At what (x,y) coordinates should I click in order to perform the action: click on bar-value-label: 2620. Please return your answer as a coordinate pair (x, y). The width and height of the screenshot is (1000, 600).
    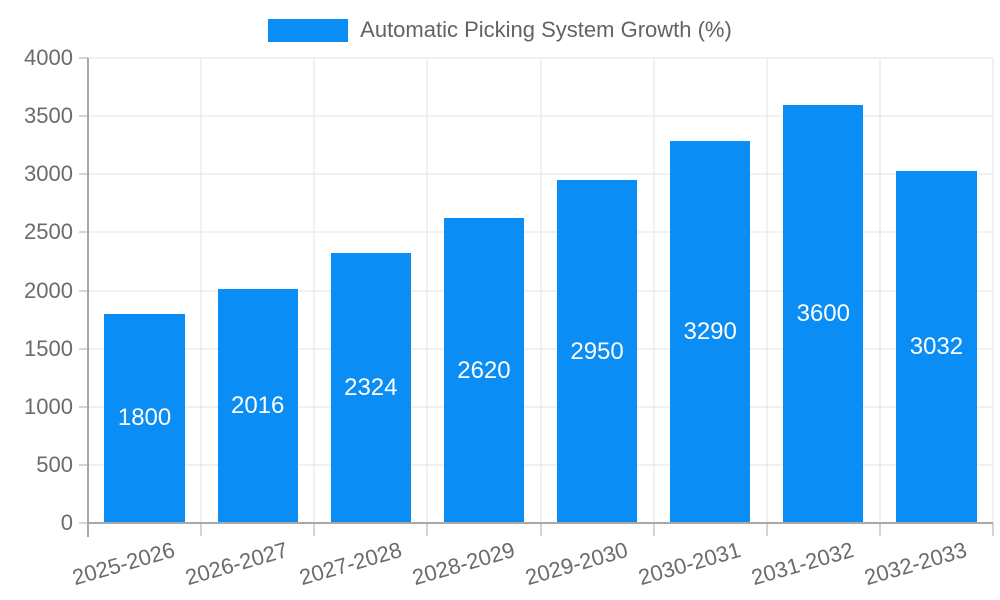
    Looking at the image, I should click on (484, 370).